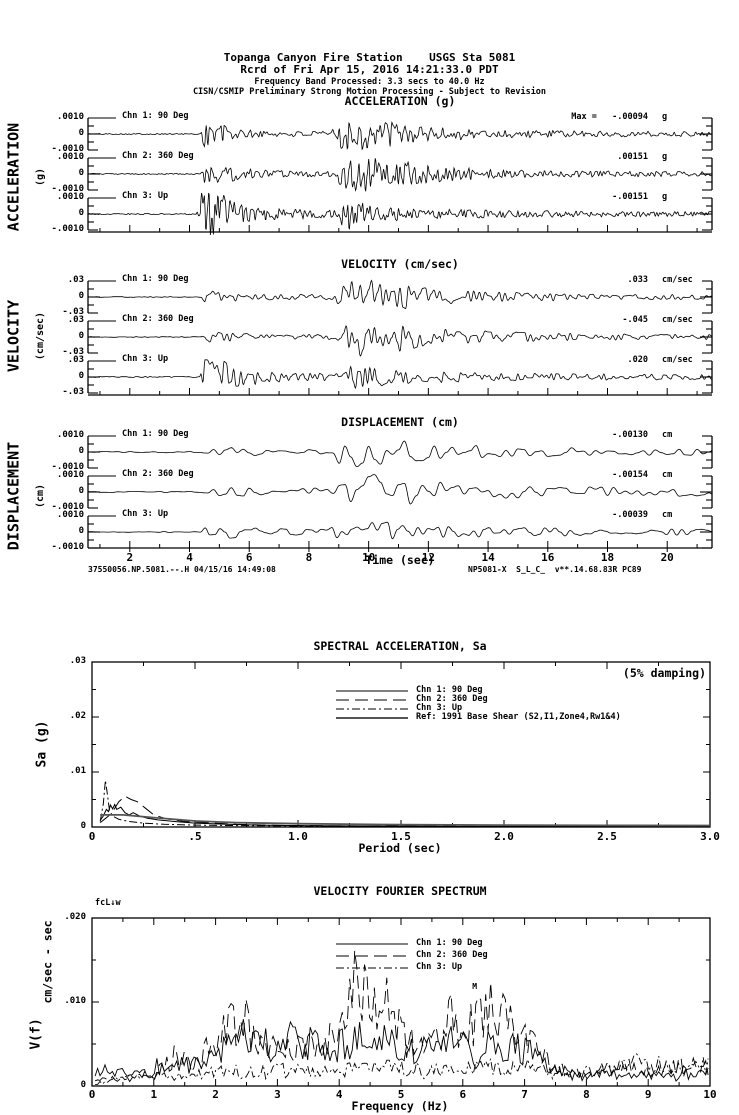  Describe the element at coordinates (298, 836) in the screenshot. I see `sa-xtick-1.0: 1.0` at that location.